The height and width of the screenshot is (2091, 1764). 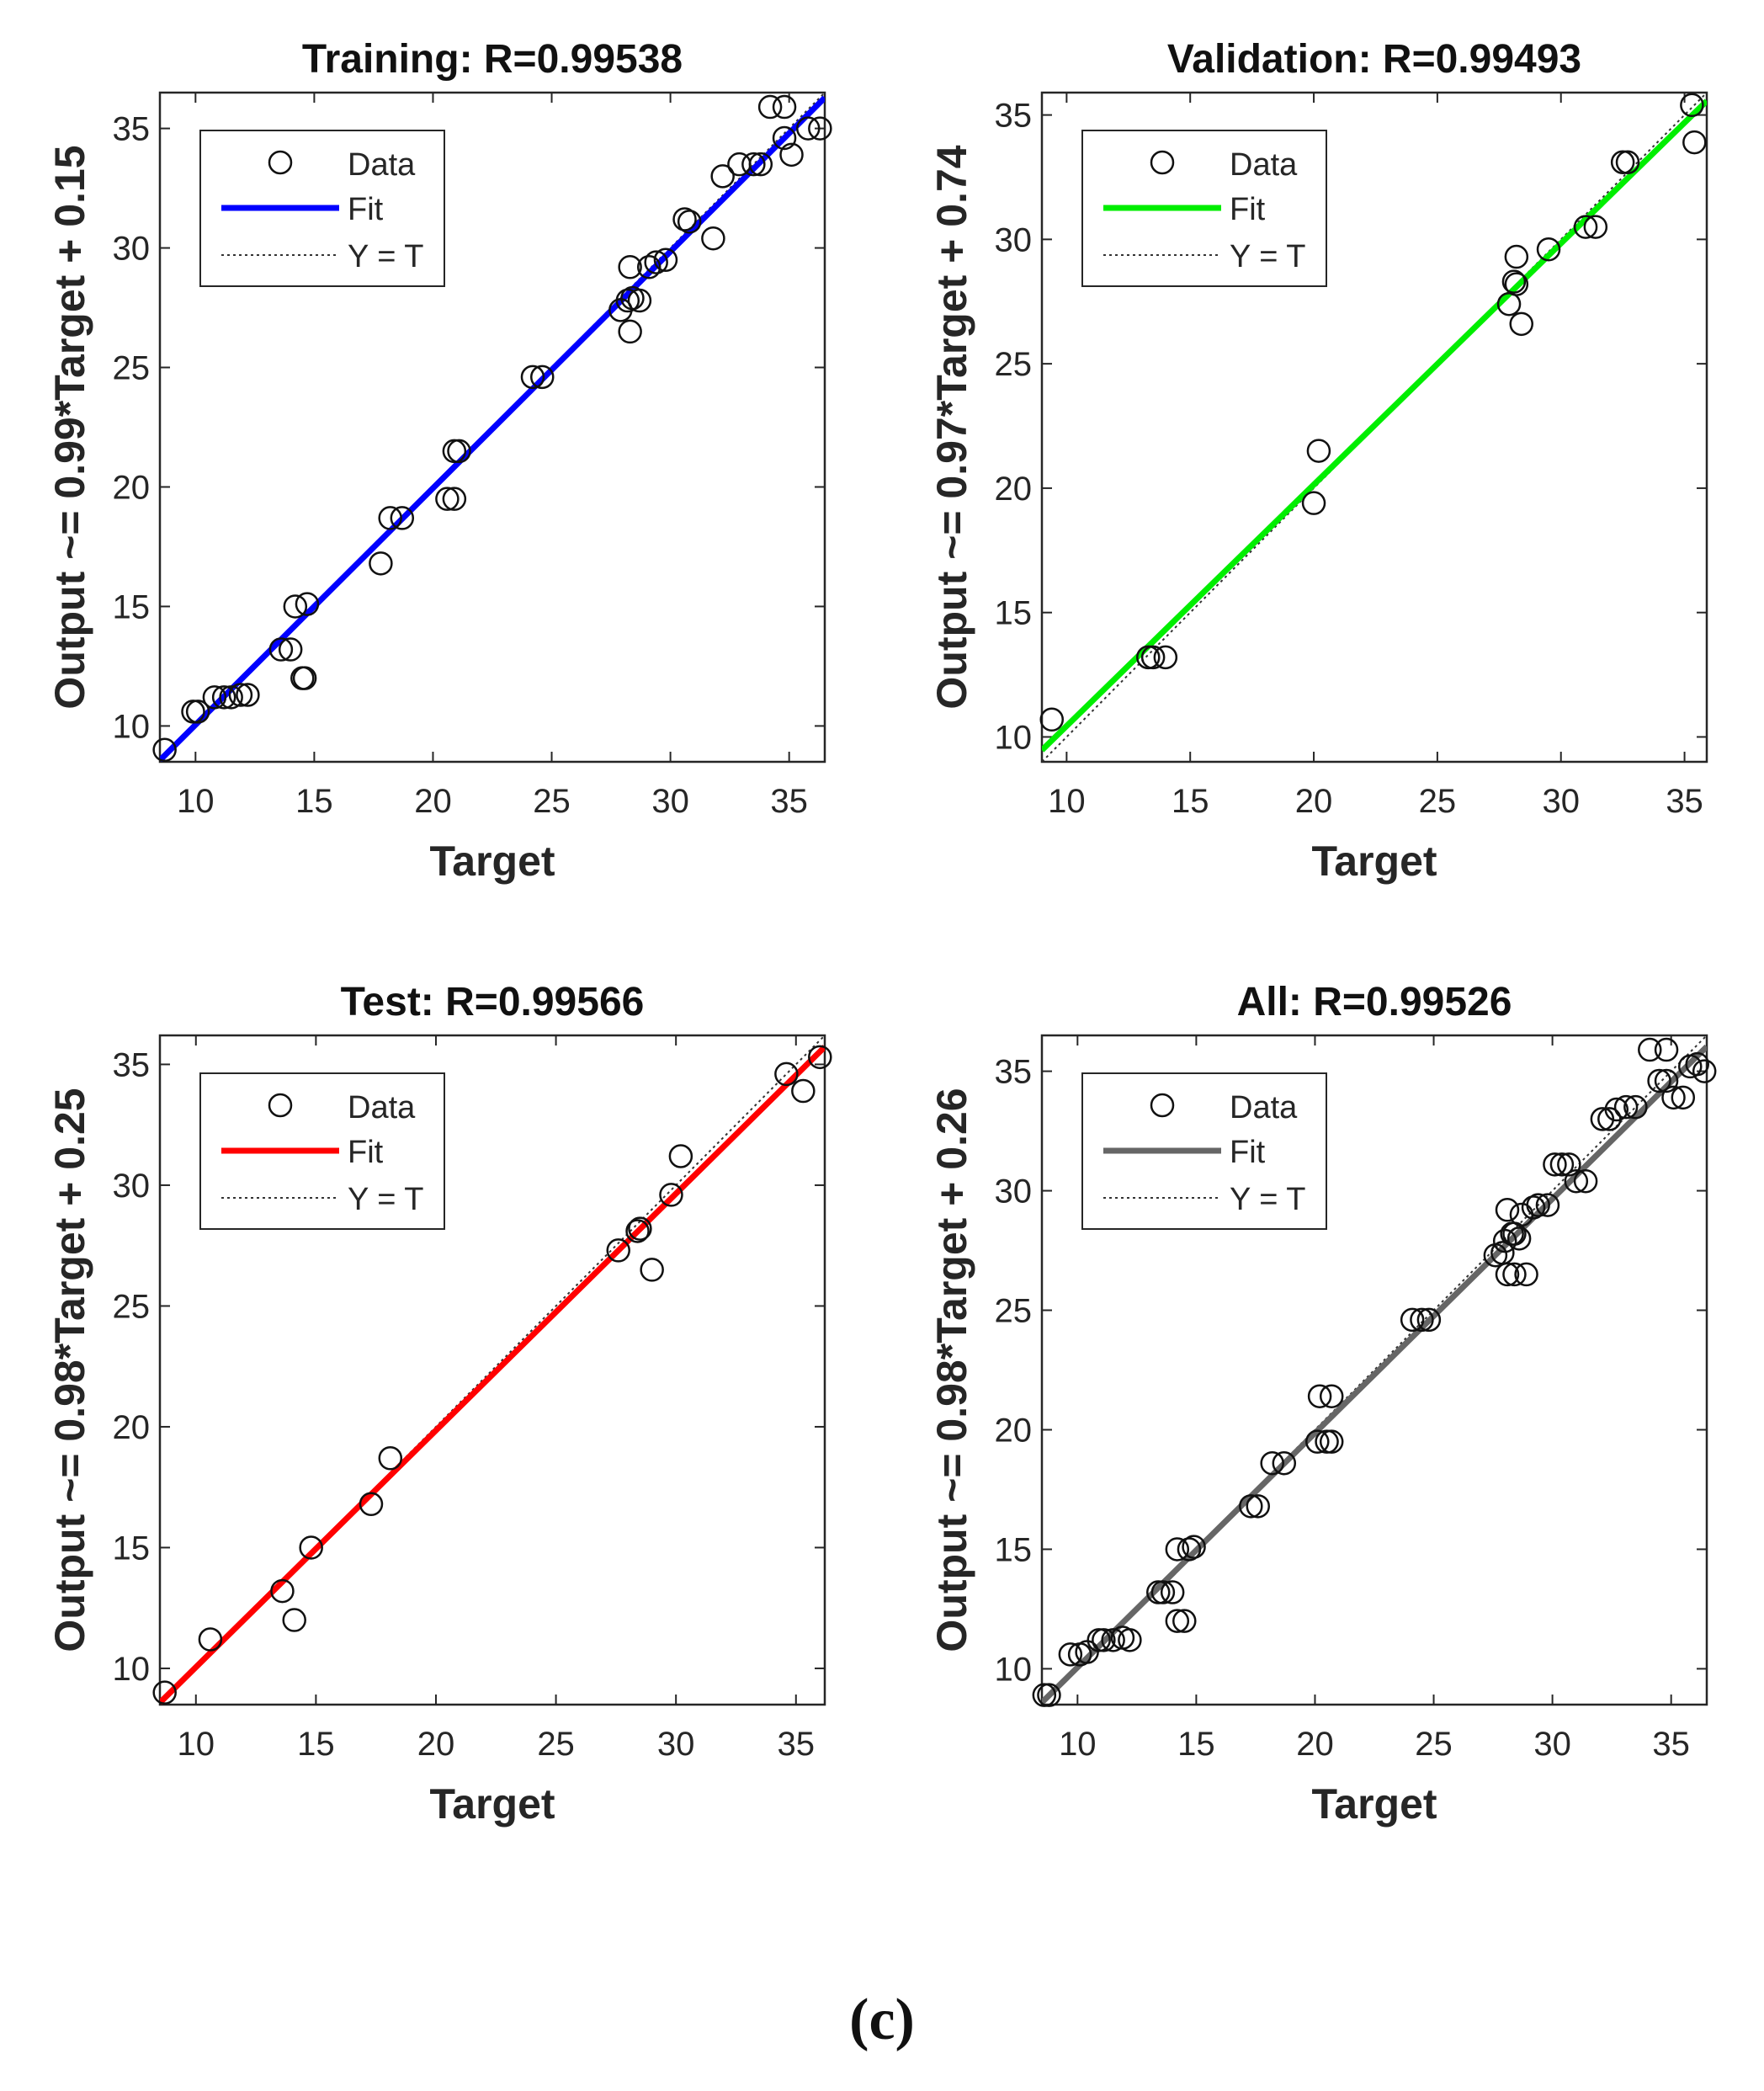 What do you see at coordinates (493, 1370) in the screenshot?
I see `identity-line` at bounding box center [493, 1370].